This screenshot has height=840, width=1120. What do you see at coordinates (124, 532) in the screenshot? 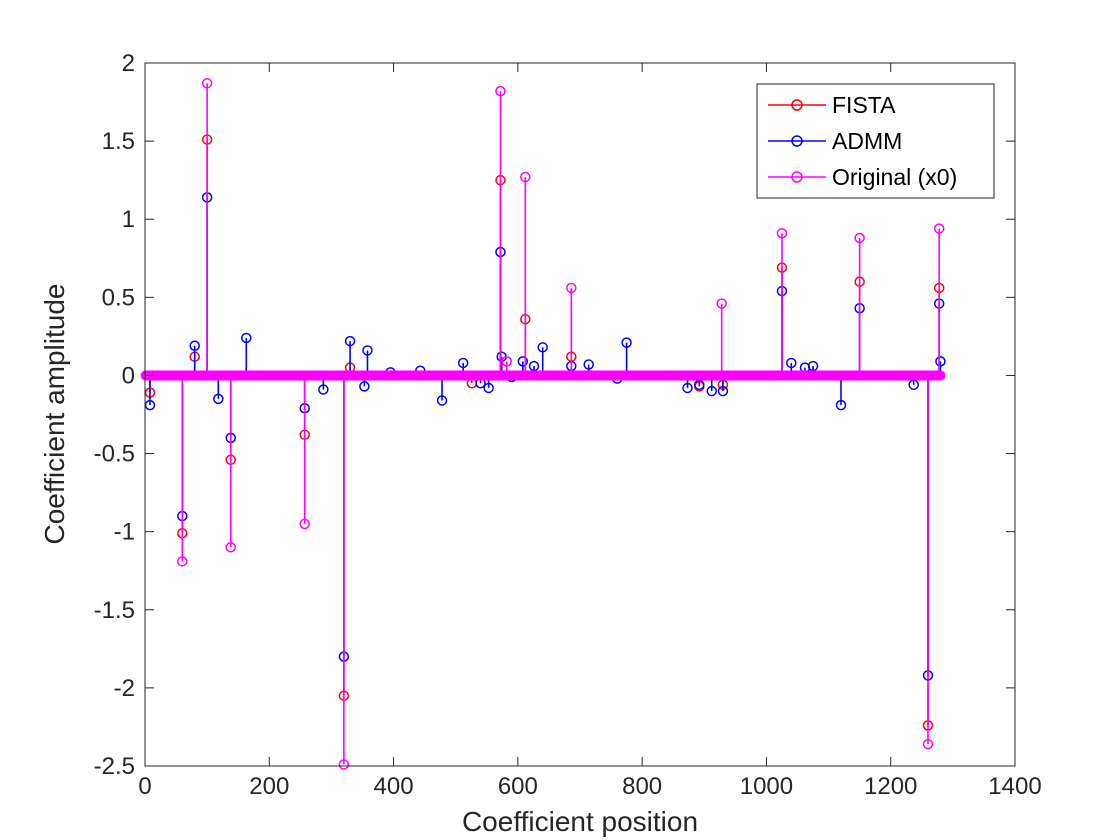
I see `y-tick-label: -1` at bounding box center [124, 532].